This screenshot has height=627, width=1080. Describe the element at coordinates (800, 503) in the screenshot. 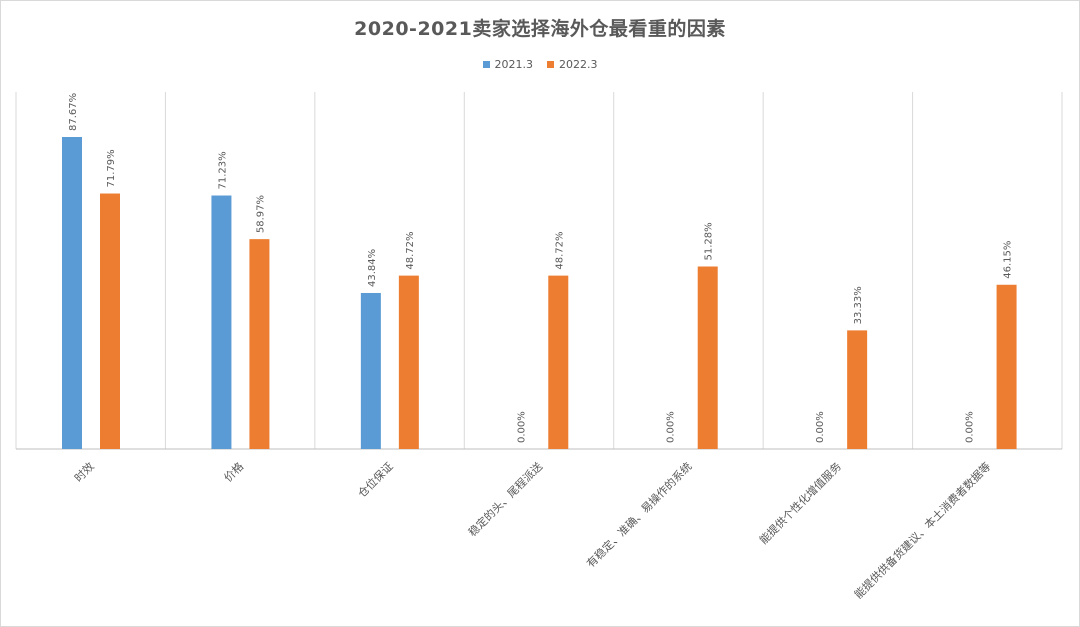

I see `x-tick-label: 能提供个性化增值服务` at that location.